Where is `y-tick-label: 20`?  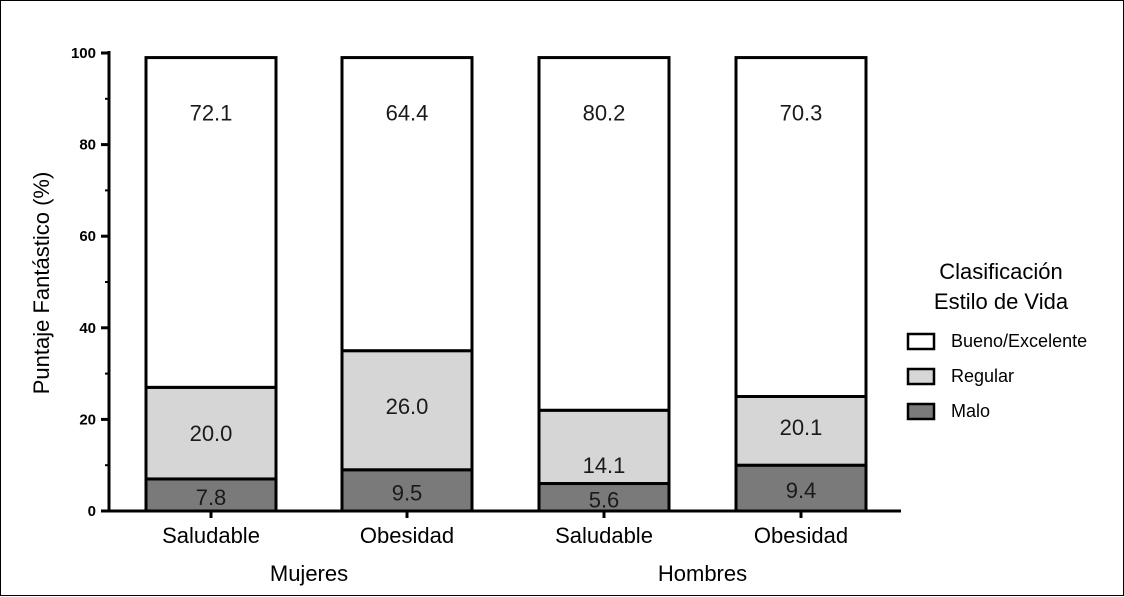 y-tick-label: 20 is located at coordinates (87, 419).